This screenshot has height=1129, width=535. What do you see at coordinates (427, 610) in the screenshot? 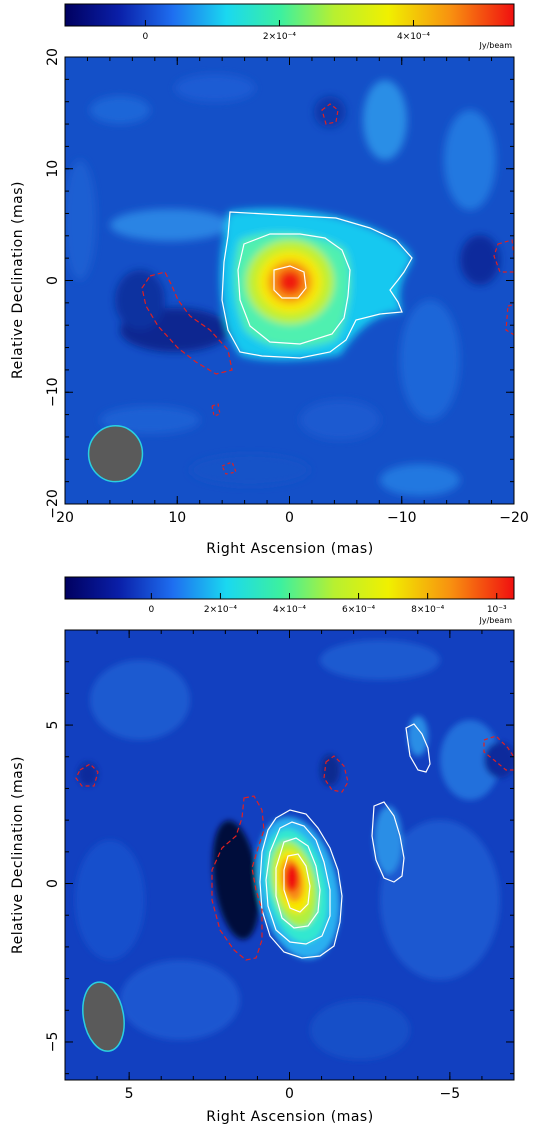
I see `colorbar-tick-label: 8×10⁻⁴` at bounding box center [427, 610].